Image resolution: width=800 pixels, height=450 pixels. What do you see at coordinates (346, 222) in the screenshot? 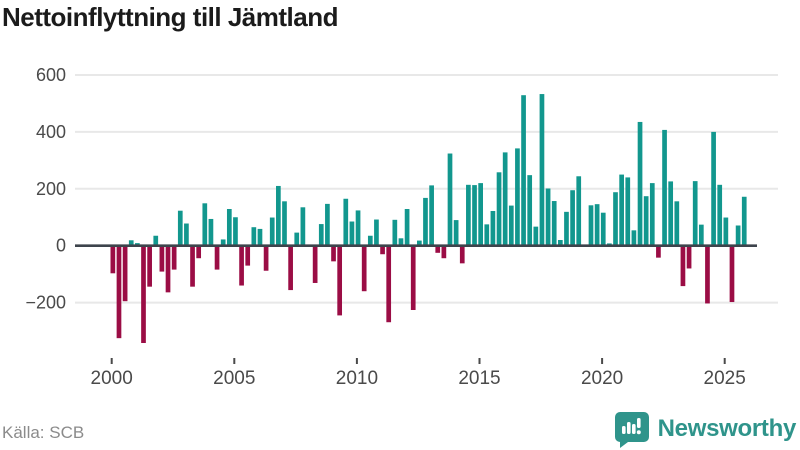
I see `bar-2009-Q3` at bounding box center [346, 222].